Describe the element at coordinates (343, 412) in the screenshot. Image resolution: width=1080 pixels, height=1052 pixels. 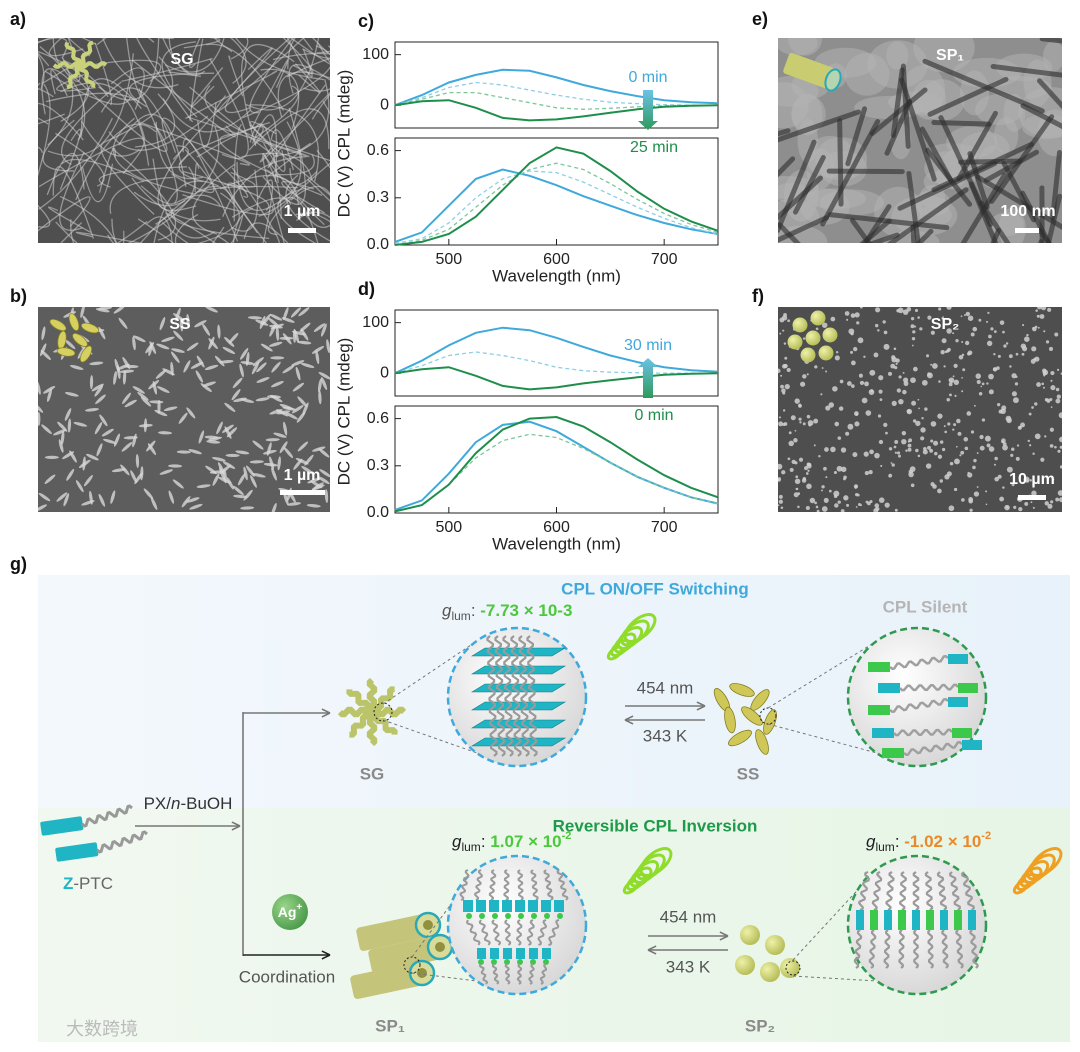
I see `y-axis-label: DC (V) CPL (mdeg)` at that location.